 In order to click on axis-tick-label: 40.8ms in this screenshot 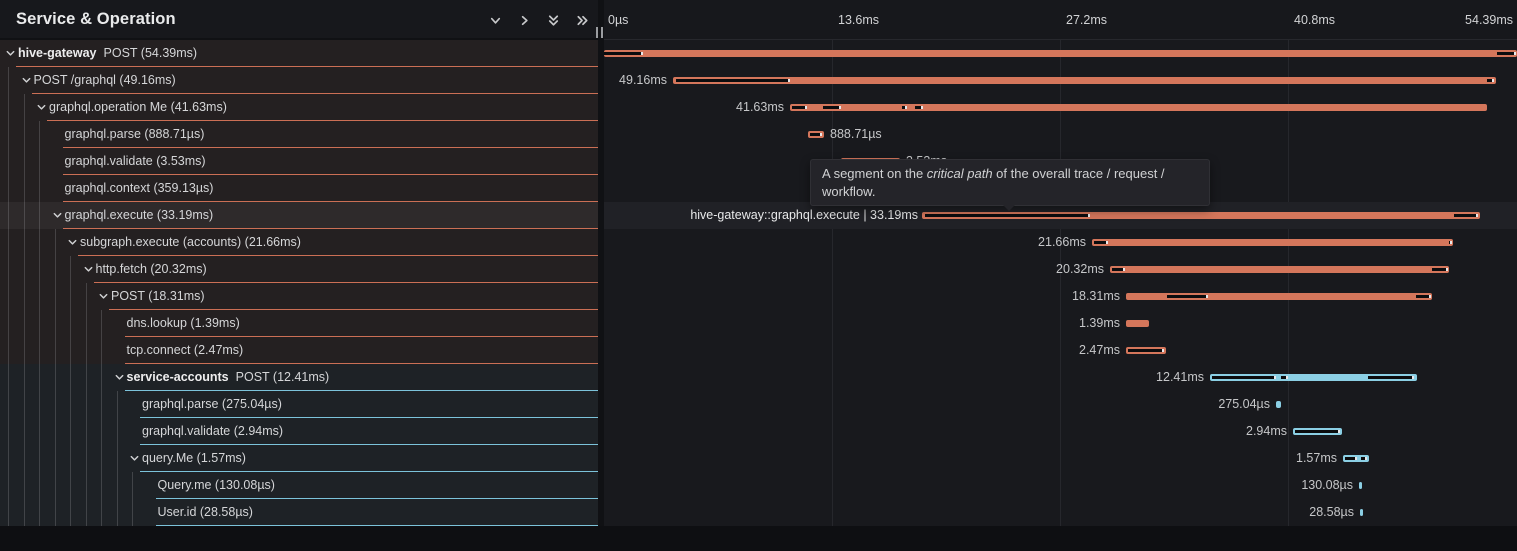, I will do `click(1314, 20)`.